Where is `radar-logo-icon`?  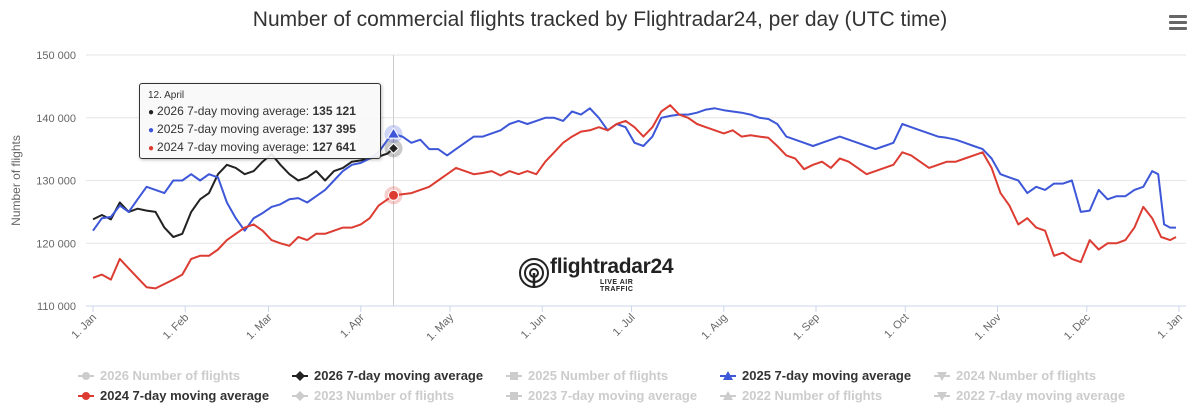
radar-logo-icon is located at coordinates (534, 273).